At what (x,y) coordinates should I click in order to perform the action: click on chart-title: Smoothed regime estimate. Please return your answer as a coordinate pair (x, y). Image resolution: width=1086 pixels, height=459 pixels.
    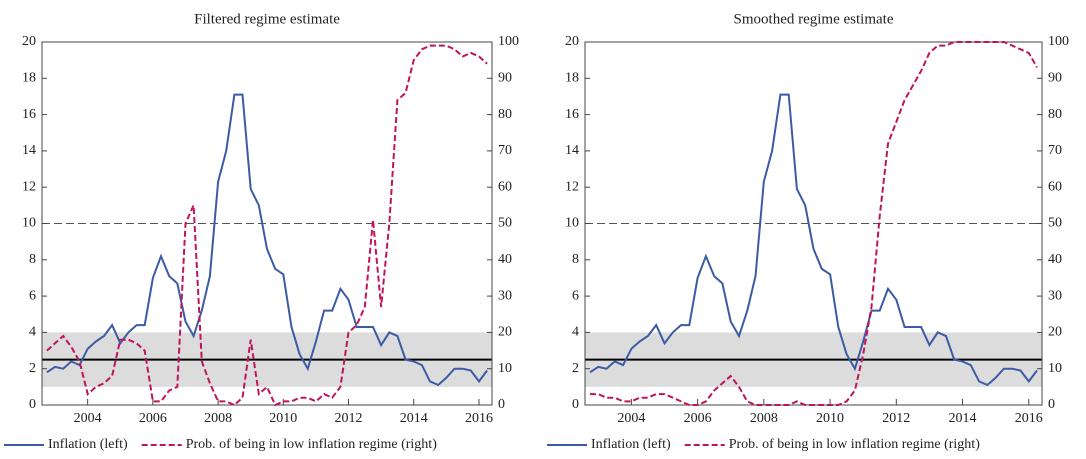
    Looking at the image, I should click on (814, 19).